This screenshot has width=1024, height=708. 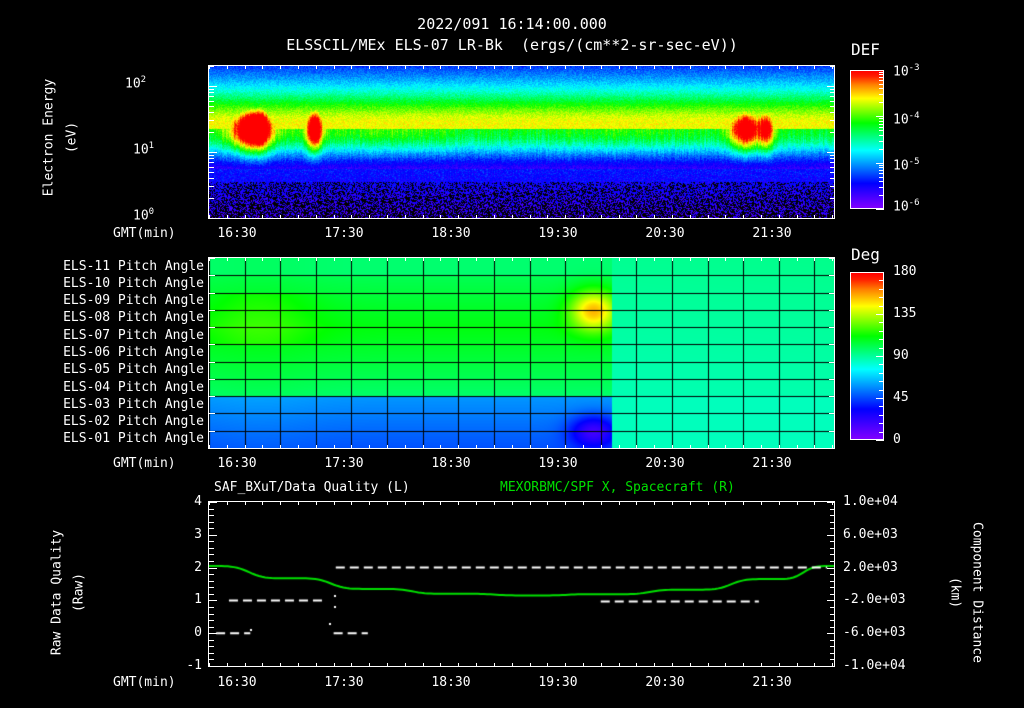 I want to click on row-label-10: ELS-10 Pitch Angle, so click(x=133, y=283).